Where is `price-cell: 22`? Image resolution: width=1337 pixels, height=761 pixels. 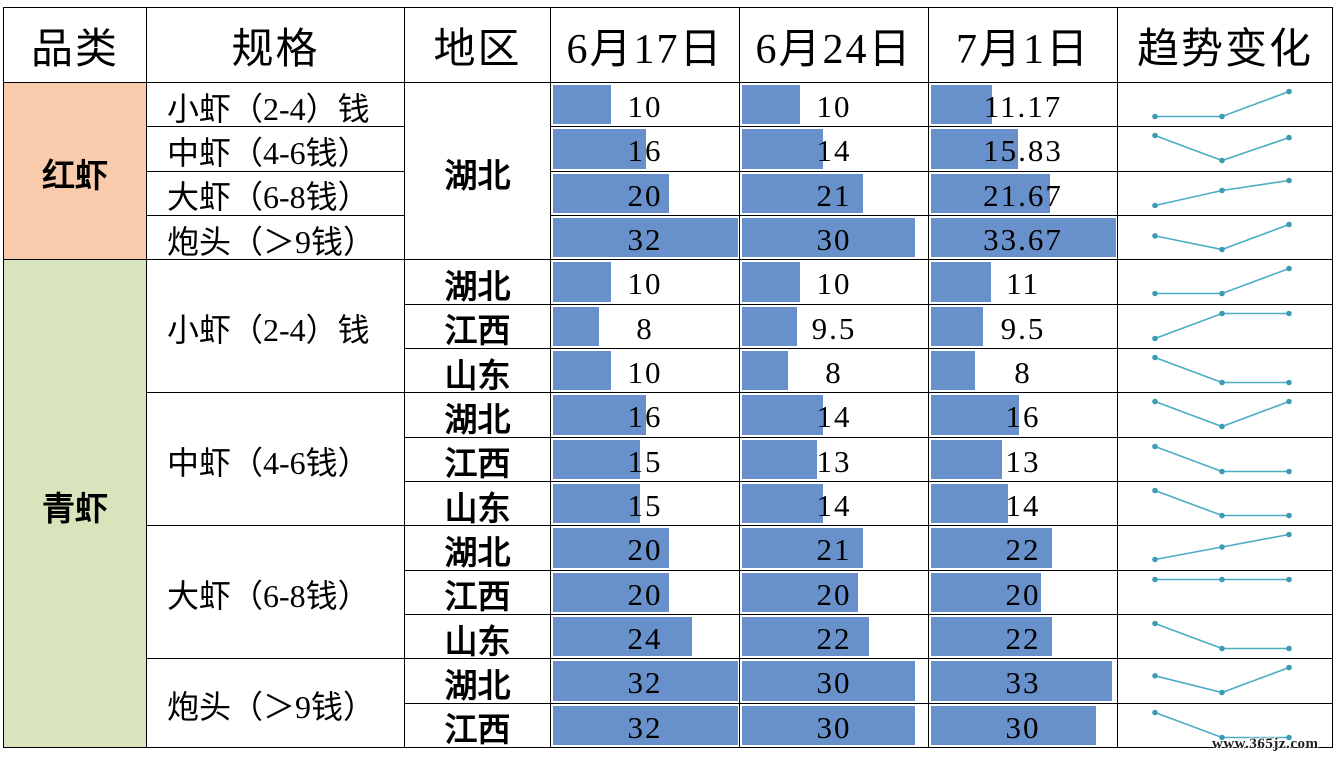
price-cell: 22 is located at coordinates (1023, 637).